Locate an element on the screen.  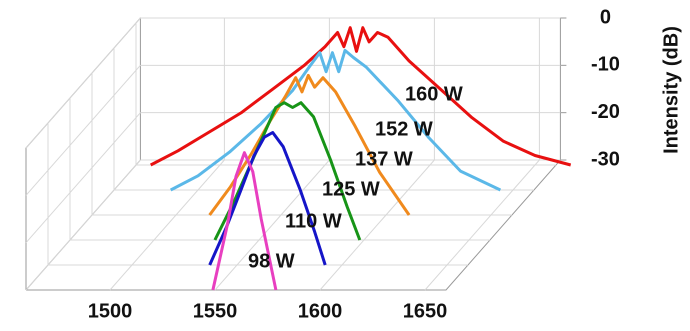
x-tick-label: 1600 is located at coordinates (320, 311).